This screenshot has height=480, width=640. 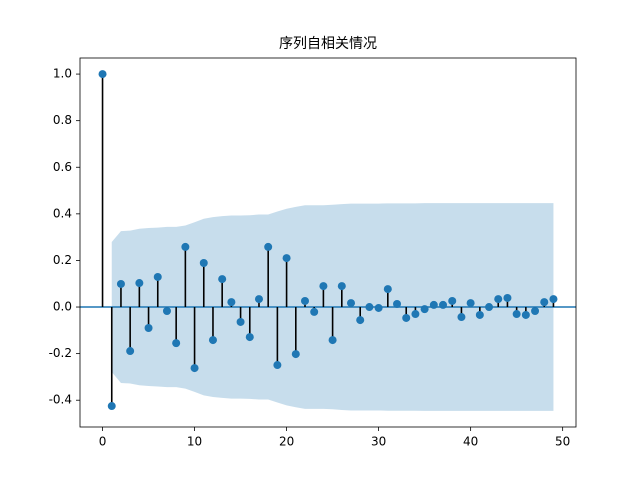 I want to click on x-tick-label: 0, so click(x=103, y=442).